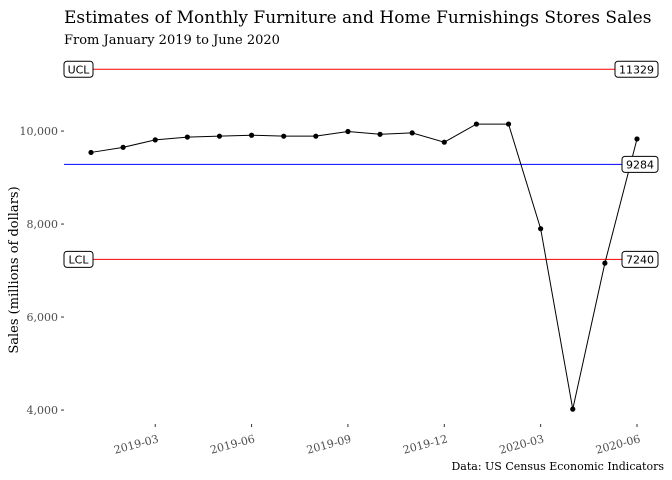 This screenshot has height=480, width=672. I want to click on x-tick-label: 2019-06, so click(233, 444).